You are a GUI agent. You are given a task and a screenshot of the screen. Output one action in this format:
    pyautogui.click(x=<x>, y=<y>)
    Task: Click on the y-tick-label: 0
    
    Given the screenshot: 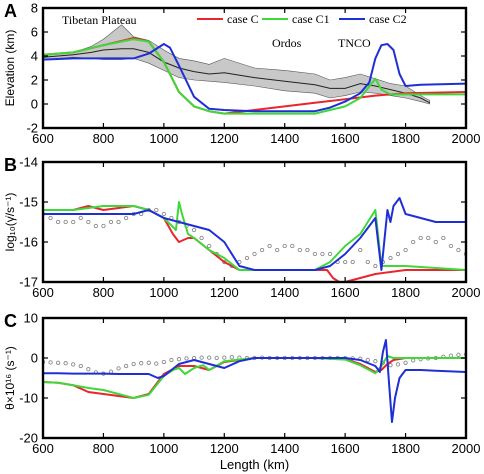 What is the action you would take?
    pyautogui.click(x=34, y=358)
    